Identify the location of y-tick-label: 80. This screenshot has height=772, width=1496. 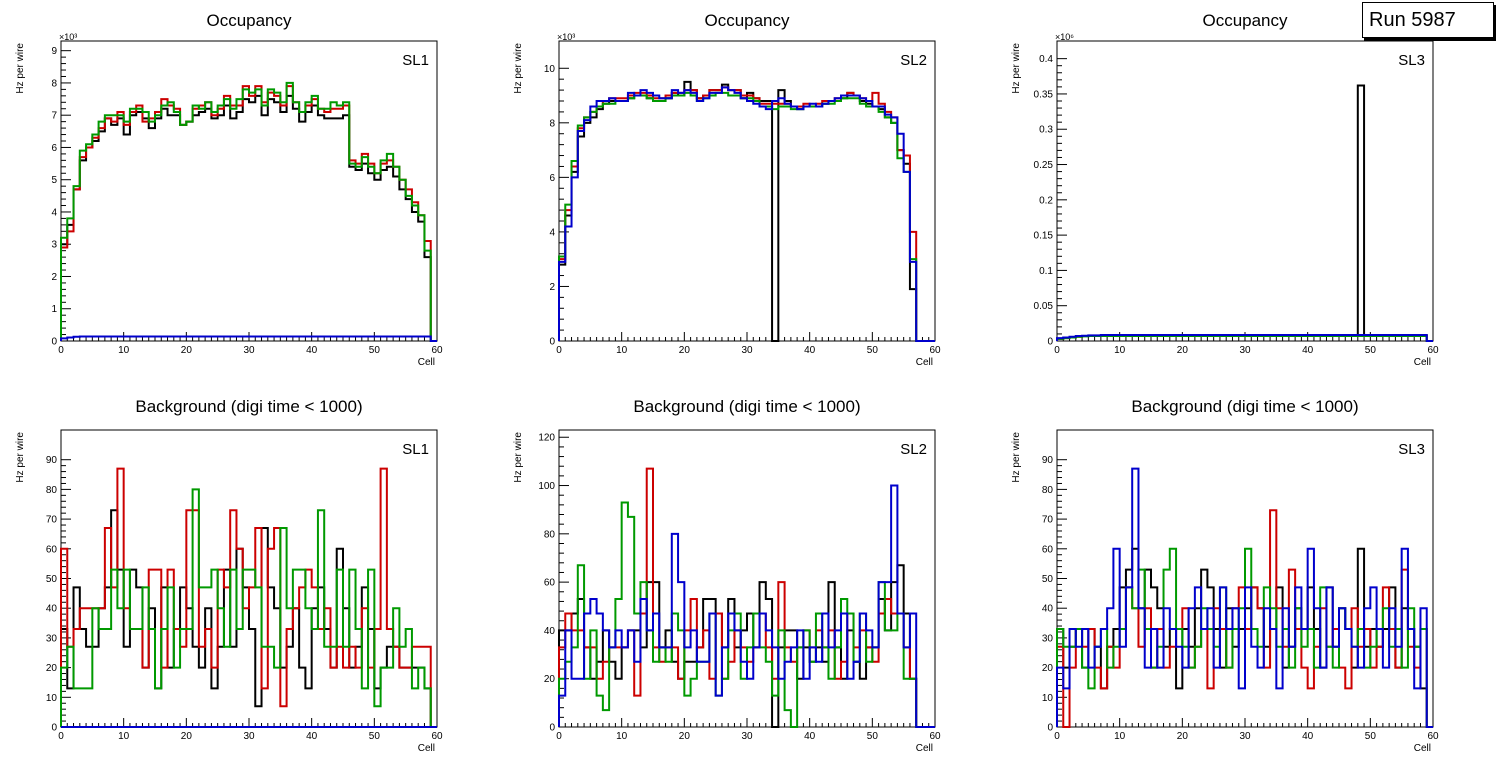
(1048, 490).